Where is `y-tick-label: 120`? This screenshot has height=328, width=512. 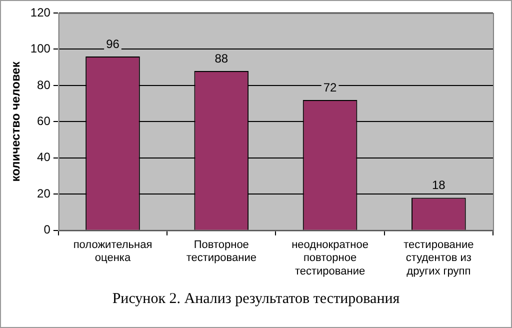
y-tick-label: 120 is located at coordinates (40, 12).